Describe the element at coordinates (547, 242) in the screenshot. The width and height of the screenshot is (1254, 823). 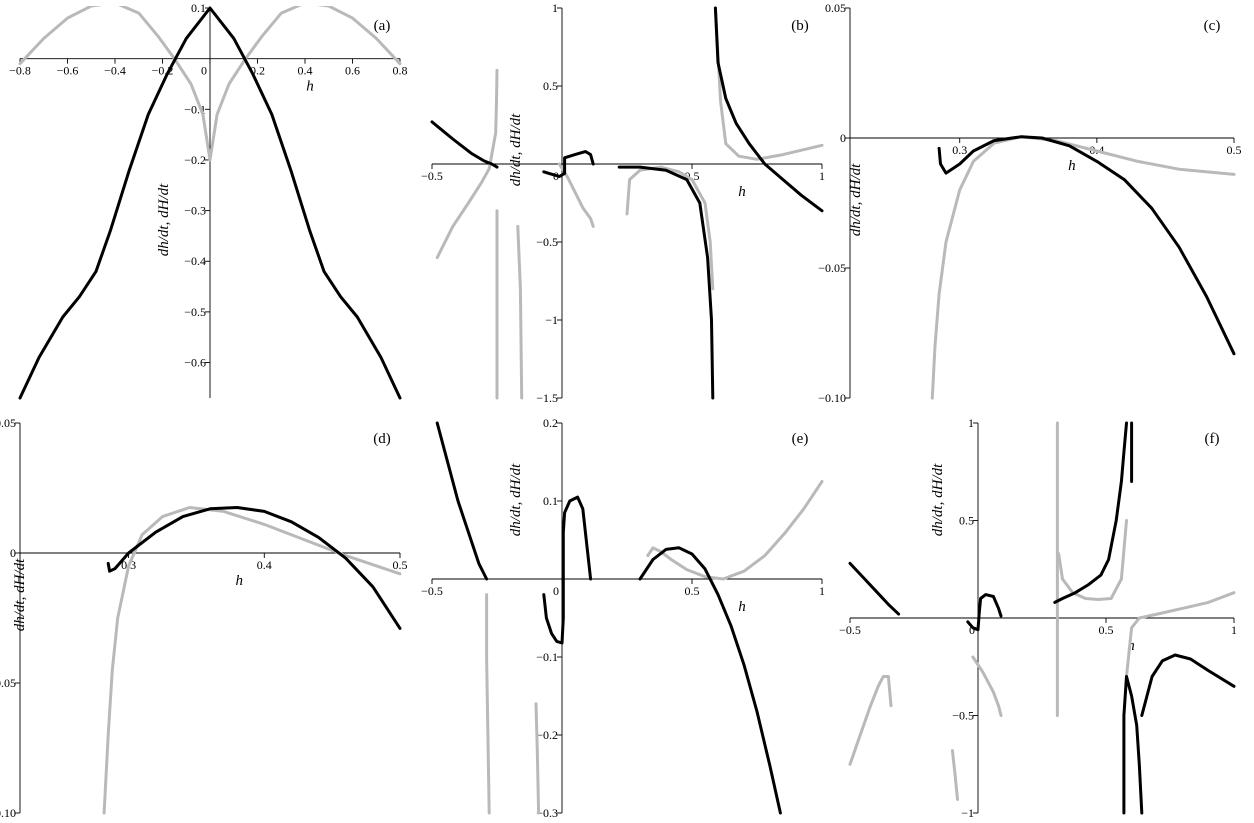
I see `y-tick-label-b-2: −0.5` at that location.